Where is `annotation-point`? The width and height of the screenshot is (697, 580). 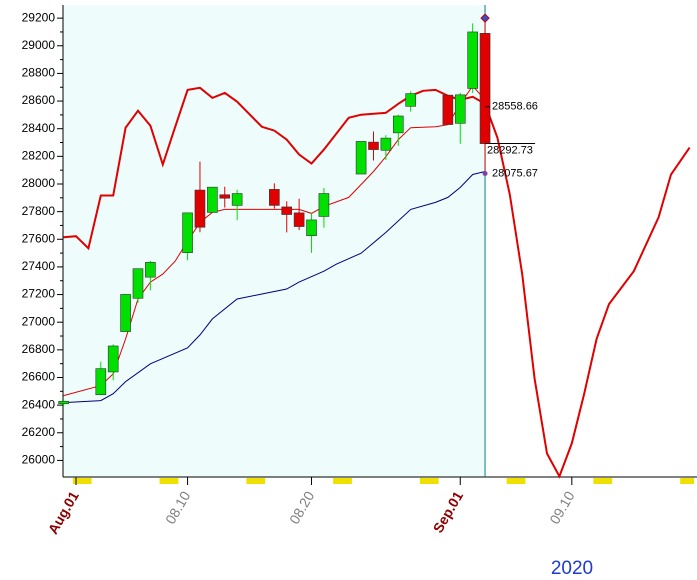 annotation-point is located at coordinates (485, 174).